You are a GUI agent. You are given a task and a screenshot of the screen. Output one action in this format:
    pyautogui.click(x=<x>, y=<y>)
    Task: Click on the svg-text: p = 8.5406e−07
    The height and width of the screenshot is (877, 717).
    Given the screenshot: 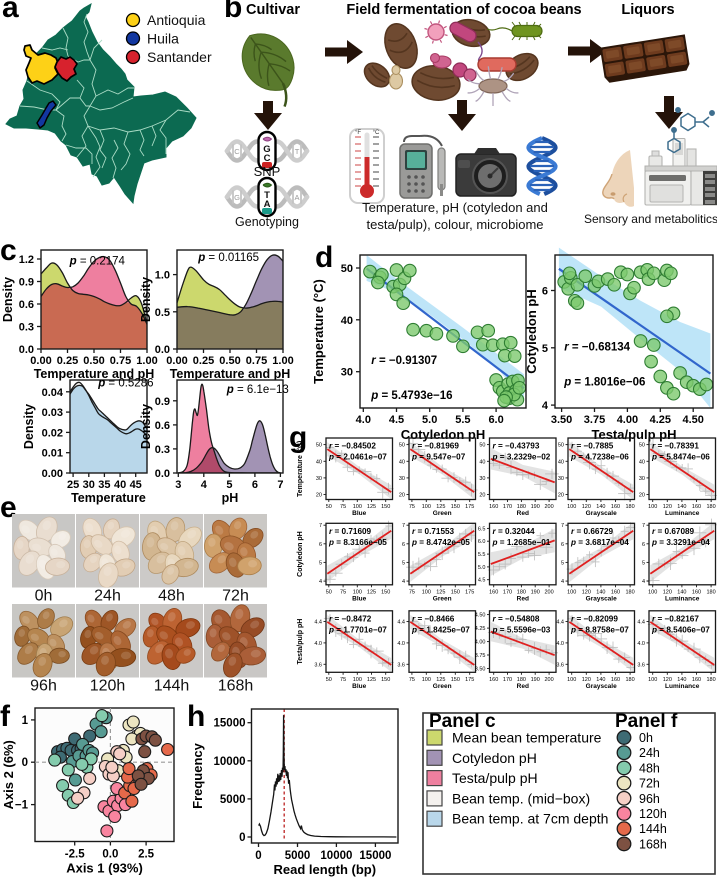 What is the action you would take?
    pyautogui.click(x=680, y=629)
    